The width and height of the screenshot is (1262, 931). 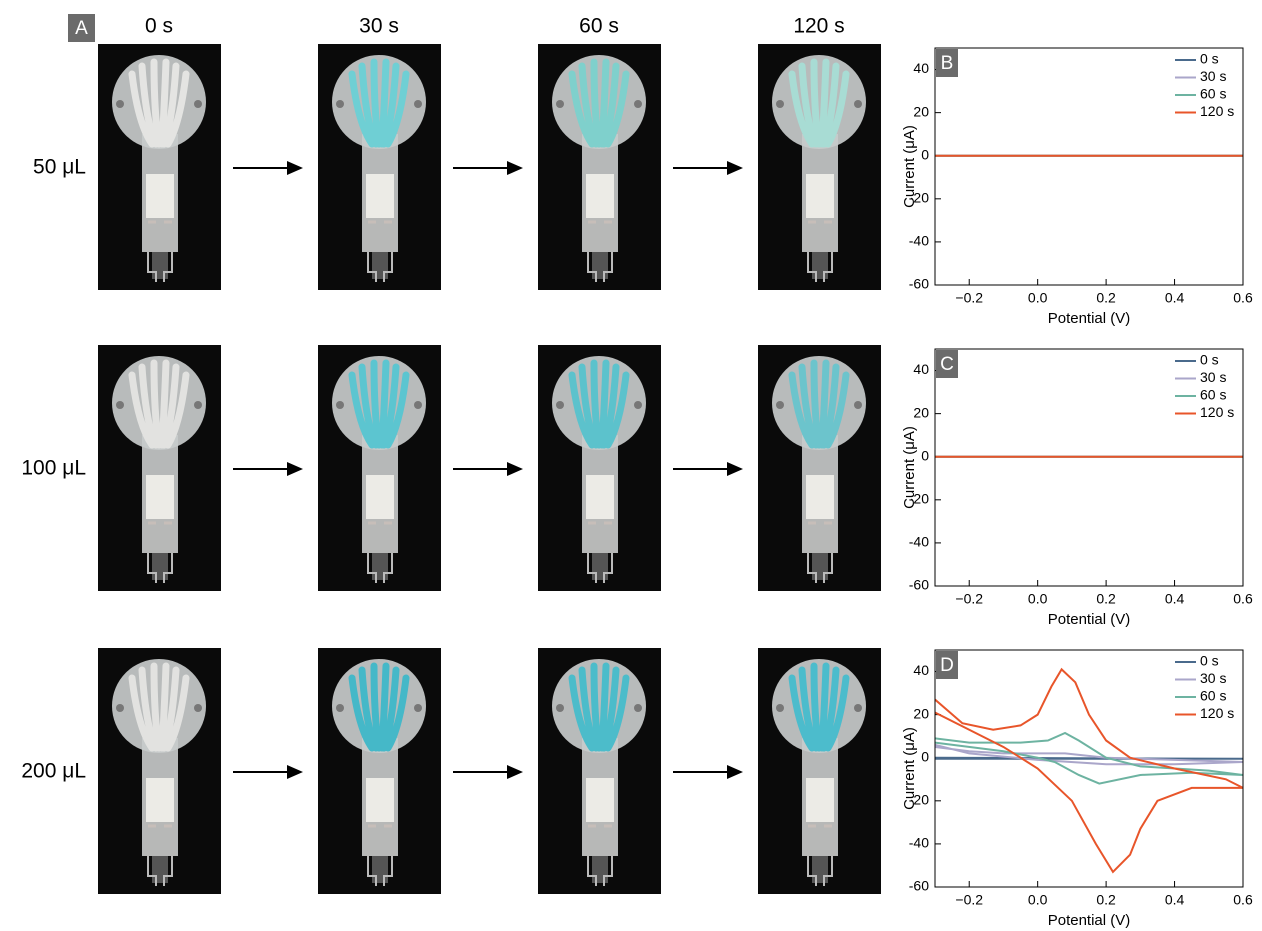 I want to click on volume-label: 100 μL, so click(x=53, y=468).